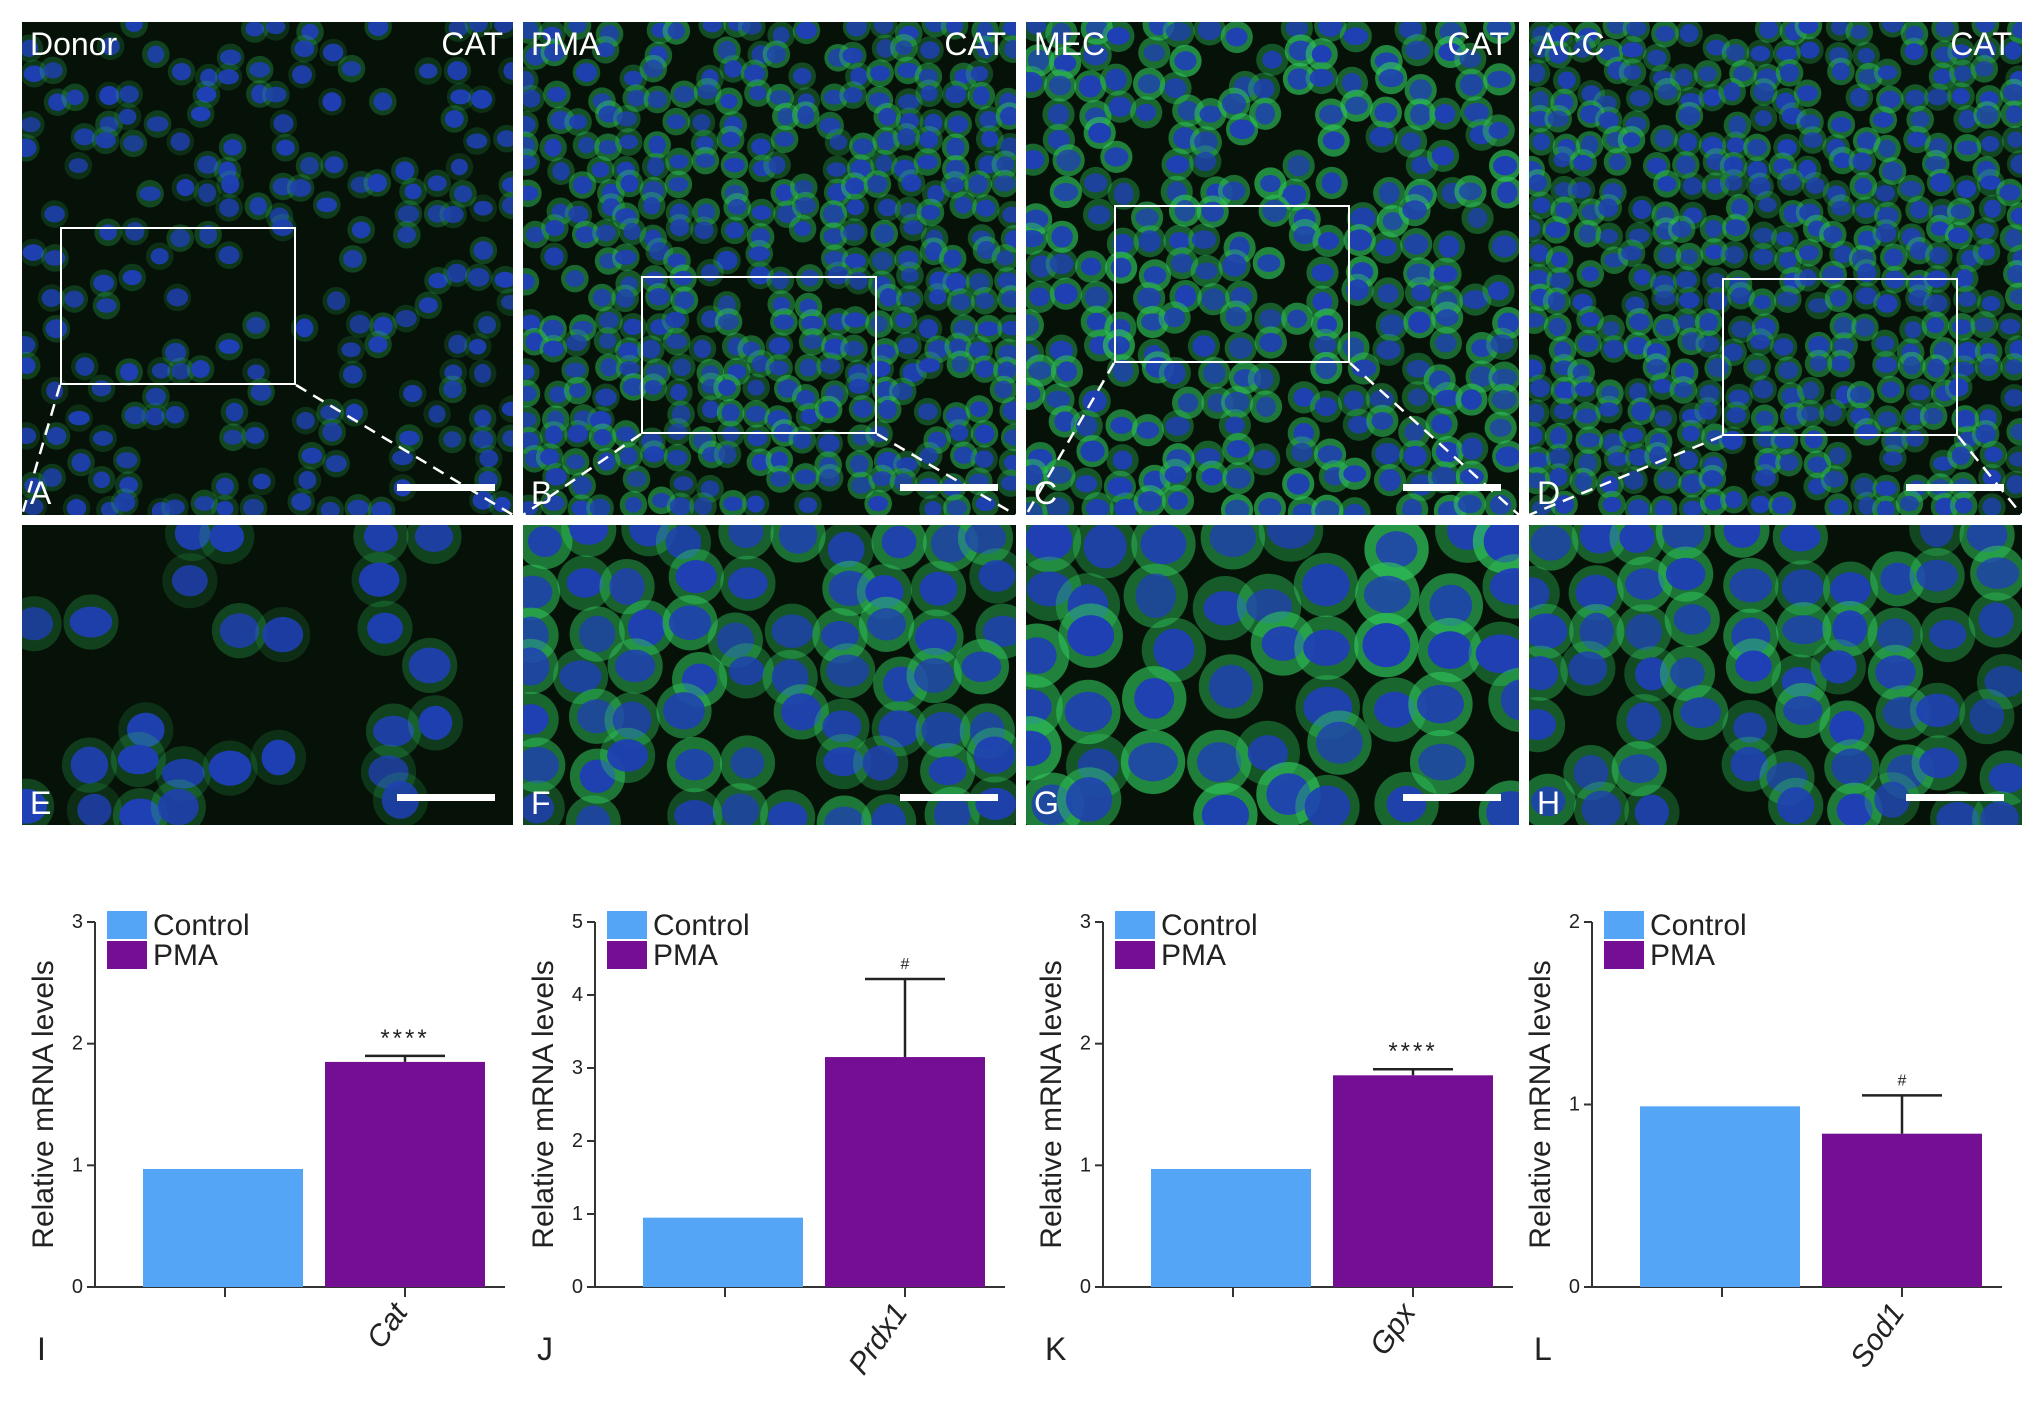 This screenshot has width=2040, height=1415. I want to click on panel-letter: B, so click(542, 493).